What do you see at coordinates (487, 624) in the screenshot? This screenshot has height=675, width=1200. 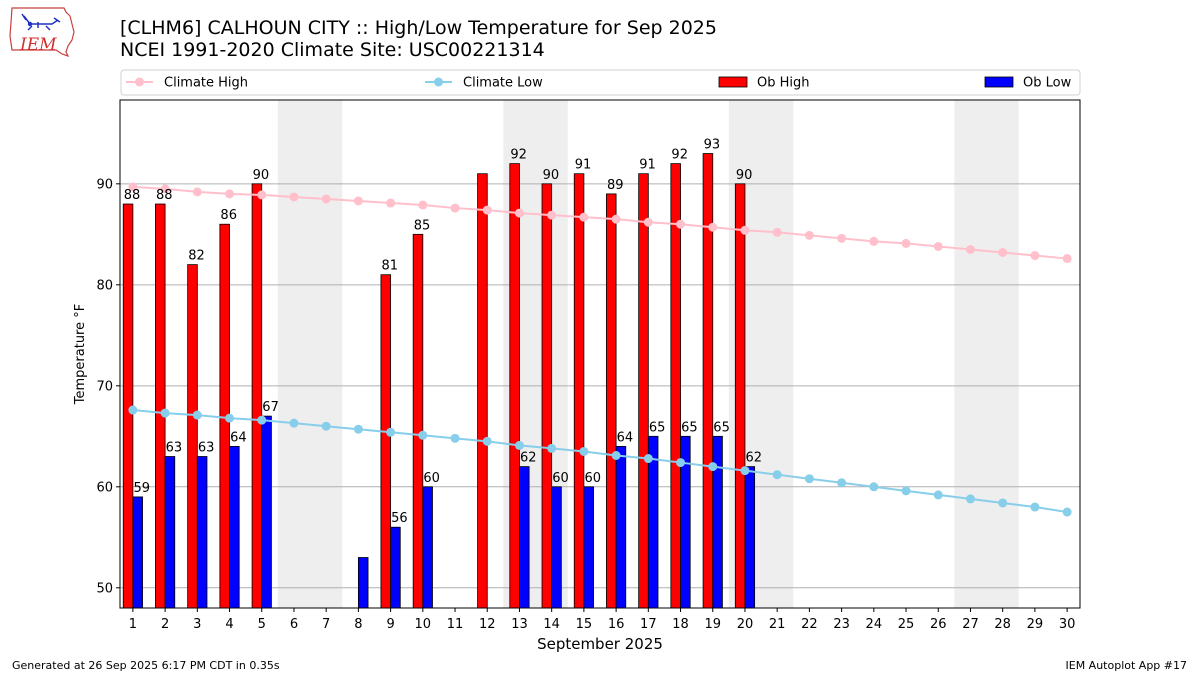 I see `x-tick-label: 12` at bounding box center [487, 624].